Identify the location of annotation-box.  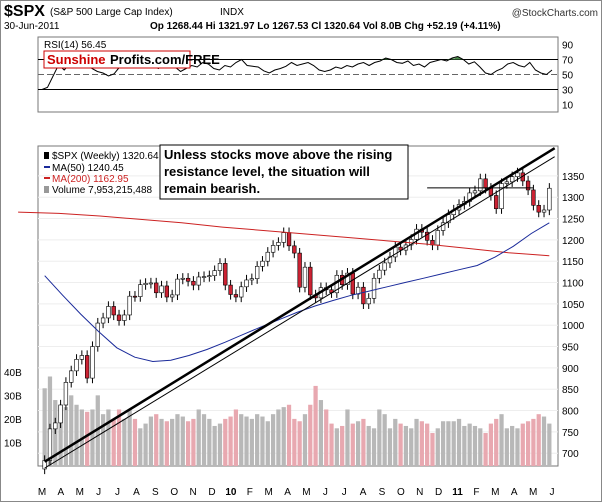
(284, 172).